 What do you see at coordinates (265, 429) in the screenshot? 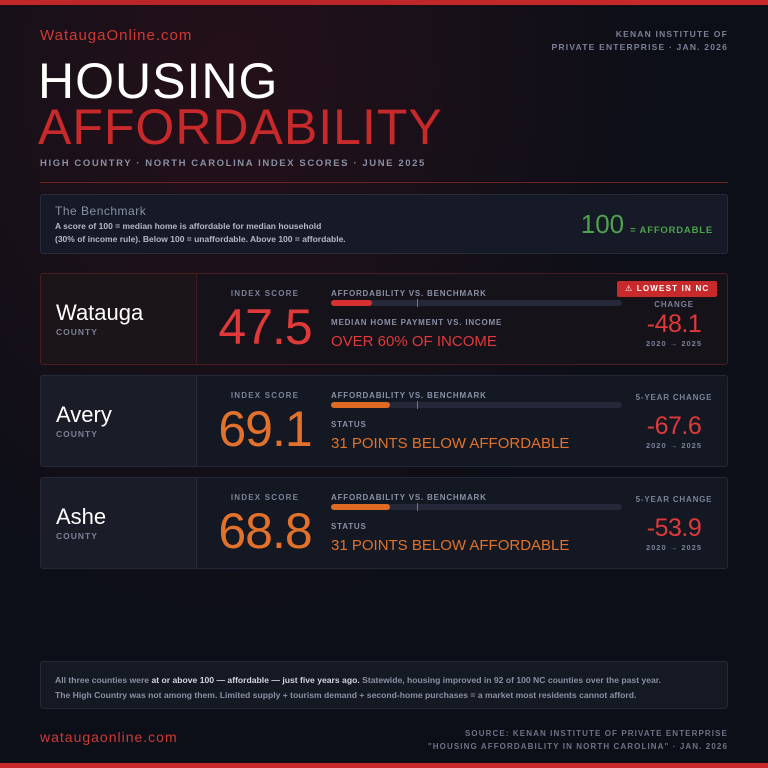
I see `index-score-value: 69.1` at bounding box center [265, 429].